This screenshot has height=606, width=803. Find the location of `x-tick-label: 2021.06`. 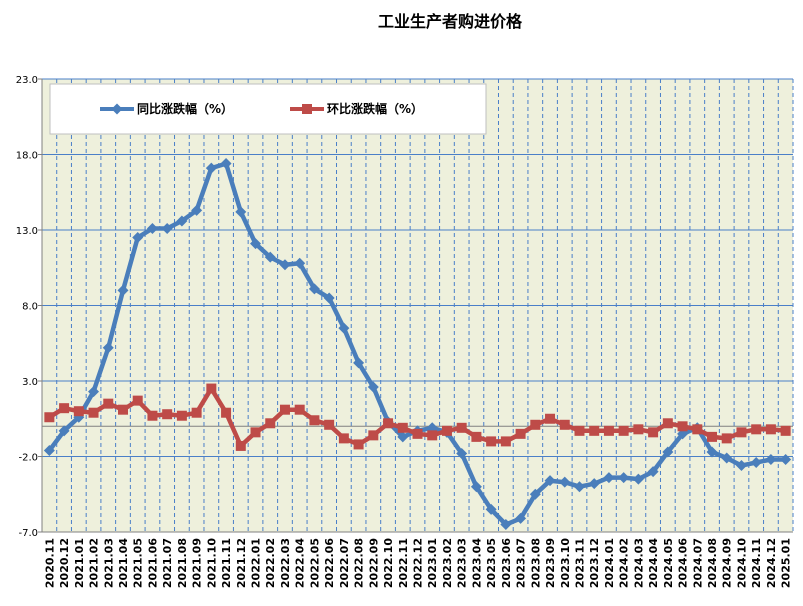

x-tick-label: 2021.06 is located at coordinates (152, 563).